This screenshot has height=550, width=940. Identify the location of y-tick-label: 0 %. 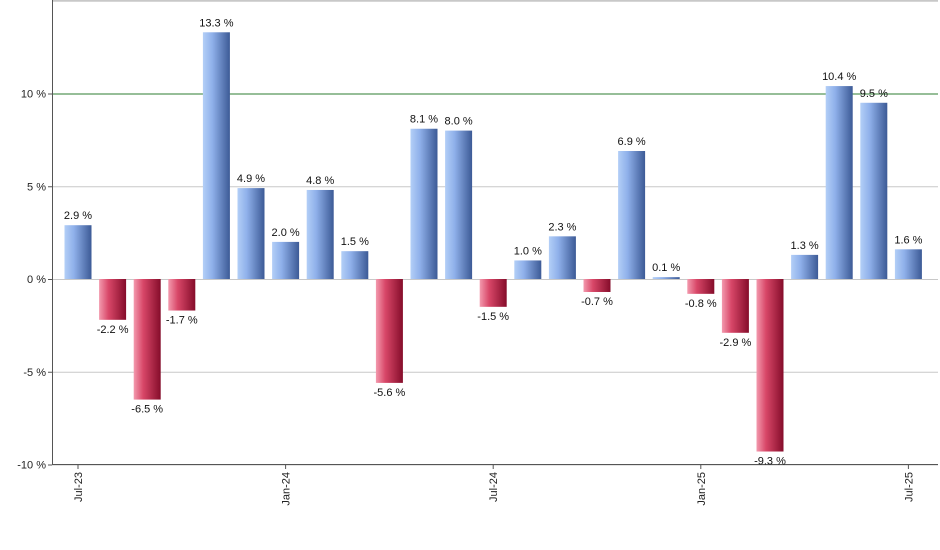
(36, 280).